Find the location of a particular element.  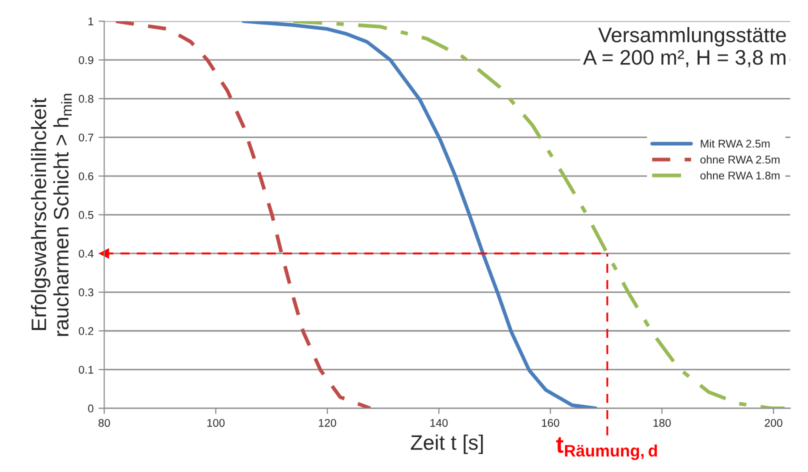

y-tick-label: 1 is located at coordinates (91, 22).